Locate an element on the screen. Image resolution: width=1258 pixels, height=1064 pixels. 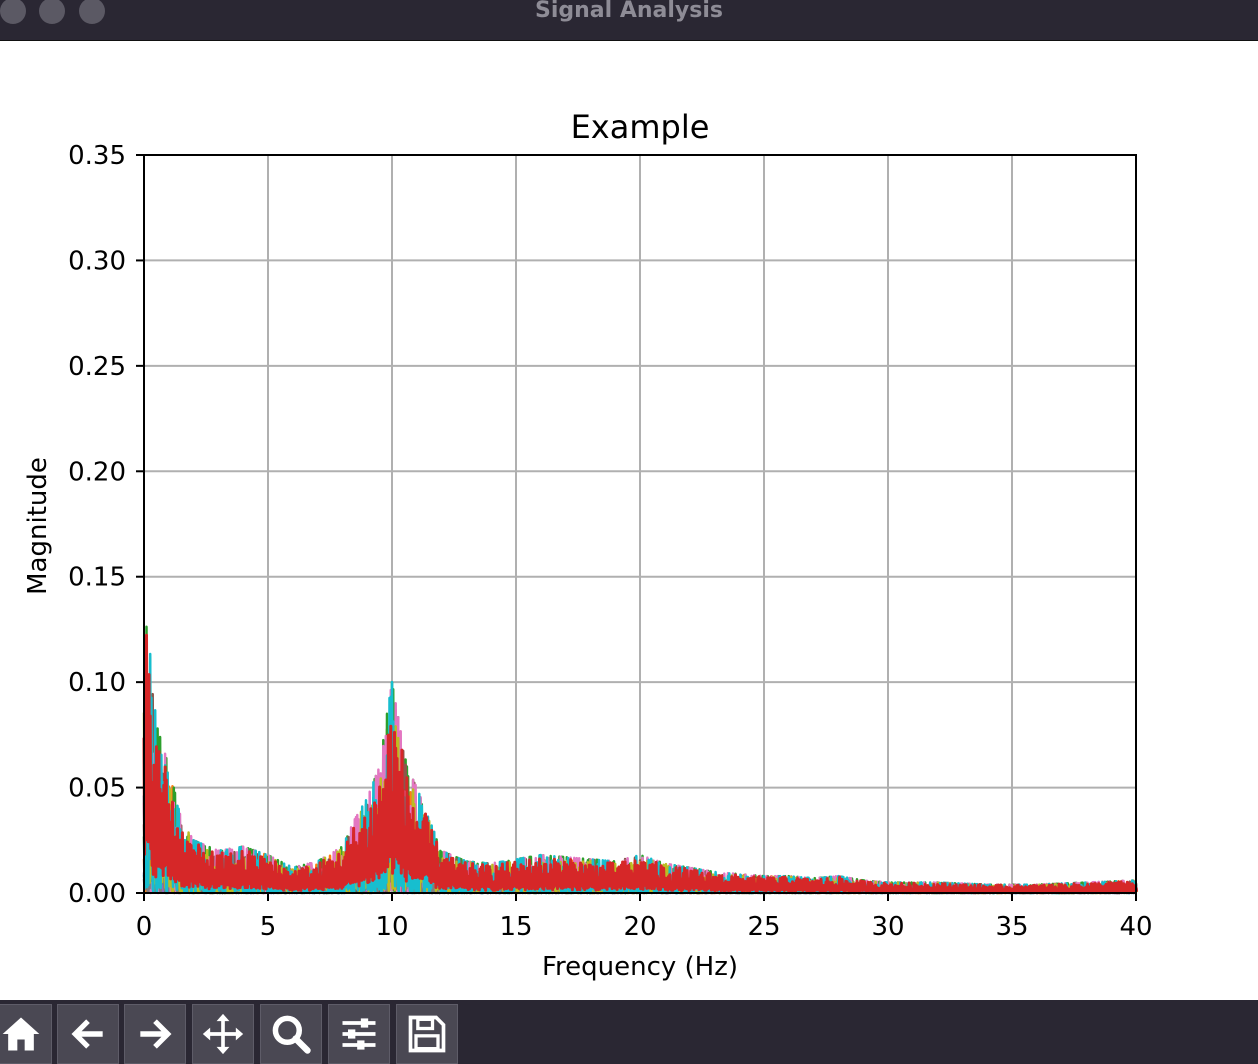
x-tick-label: 35 is located at coordinates (1011, 927).